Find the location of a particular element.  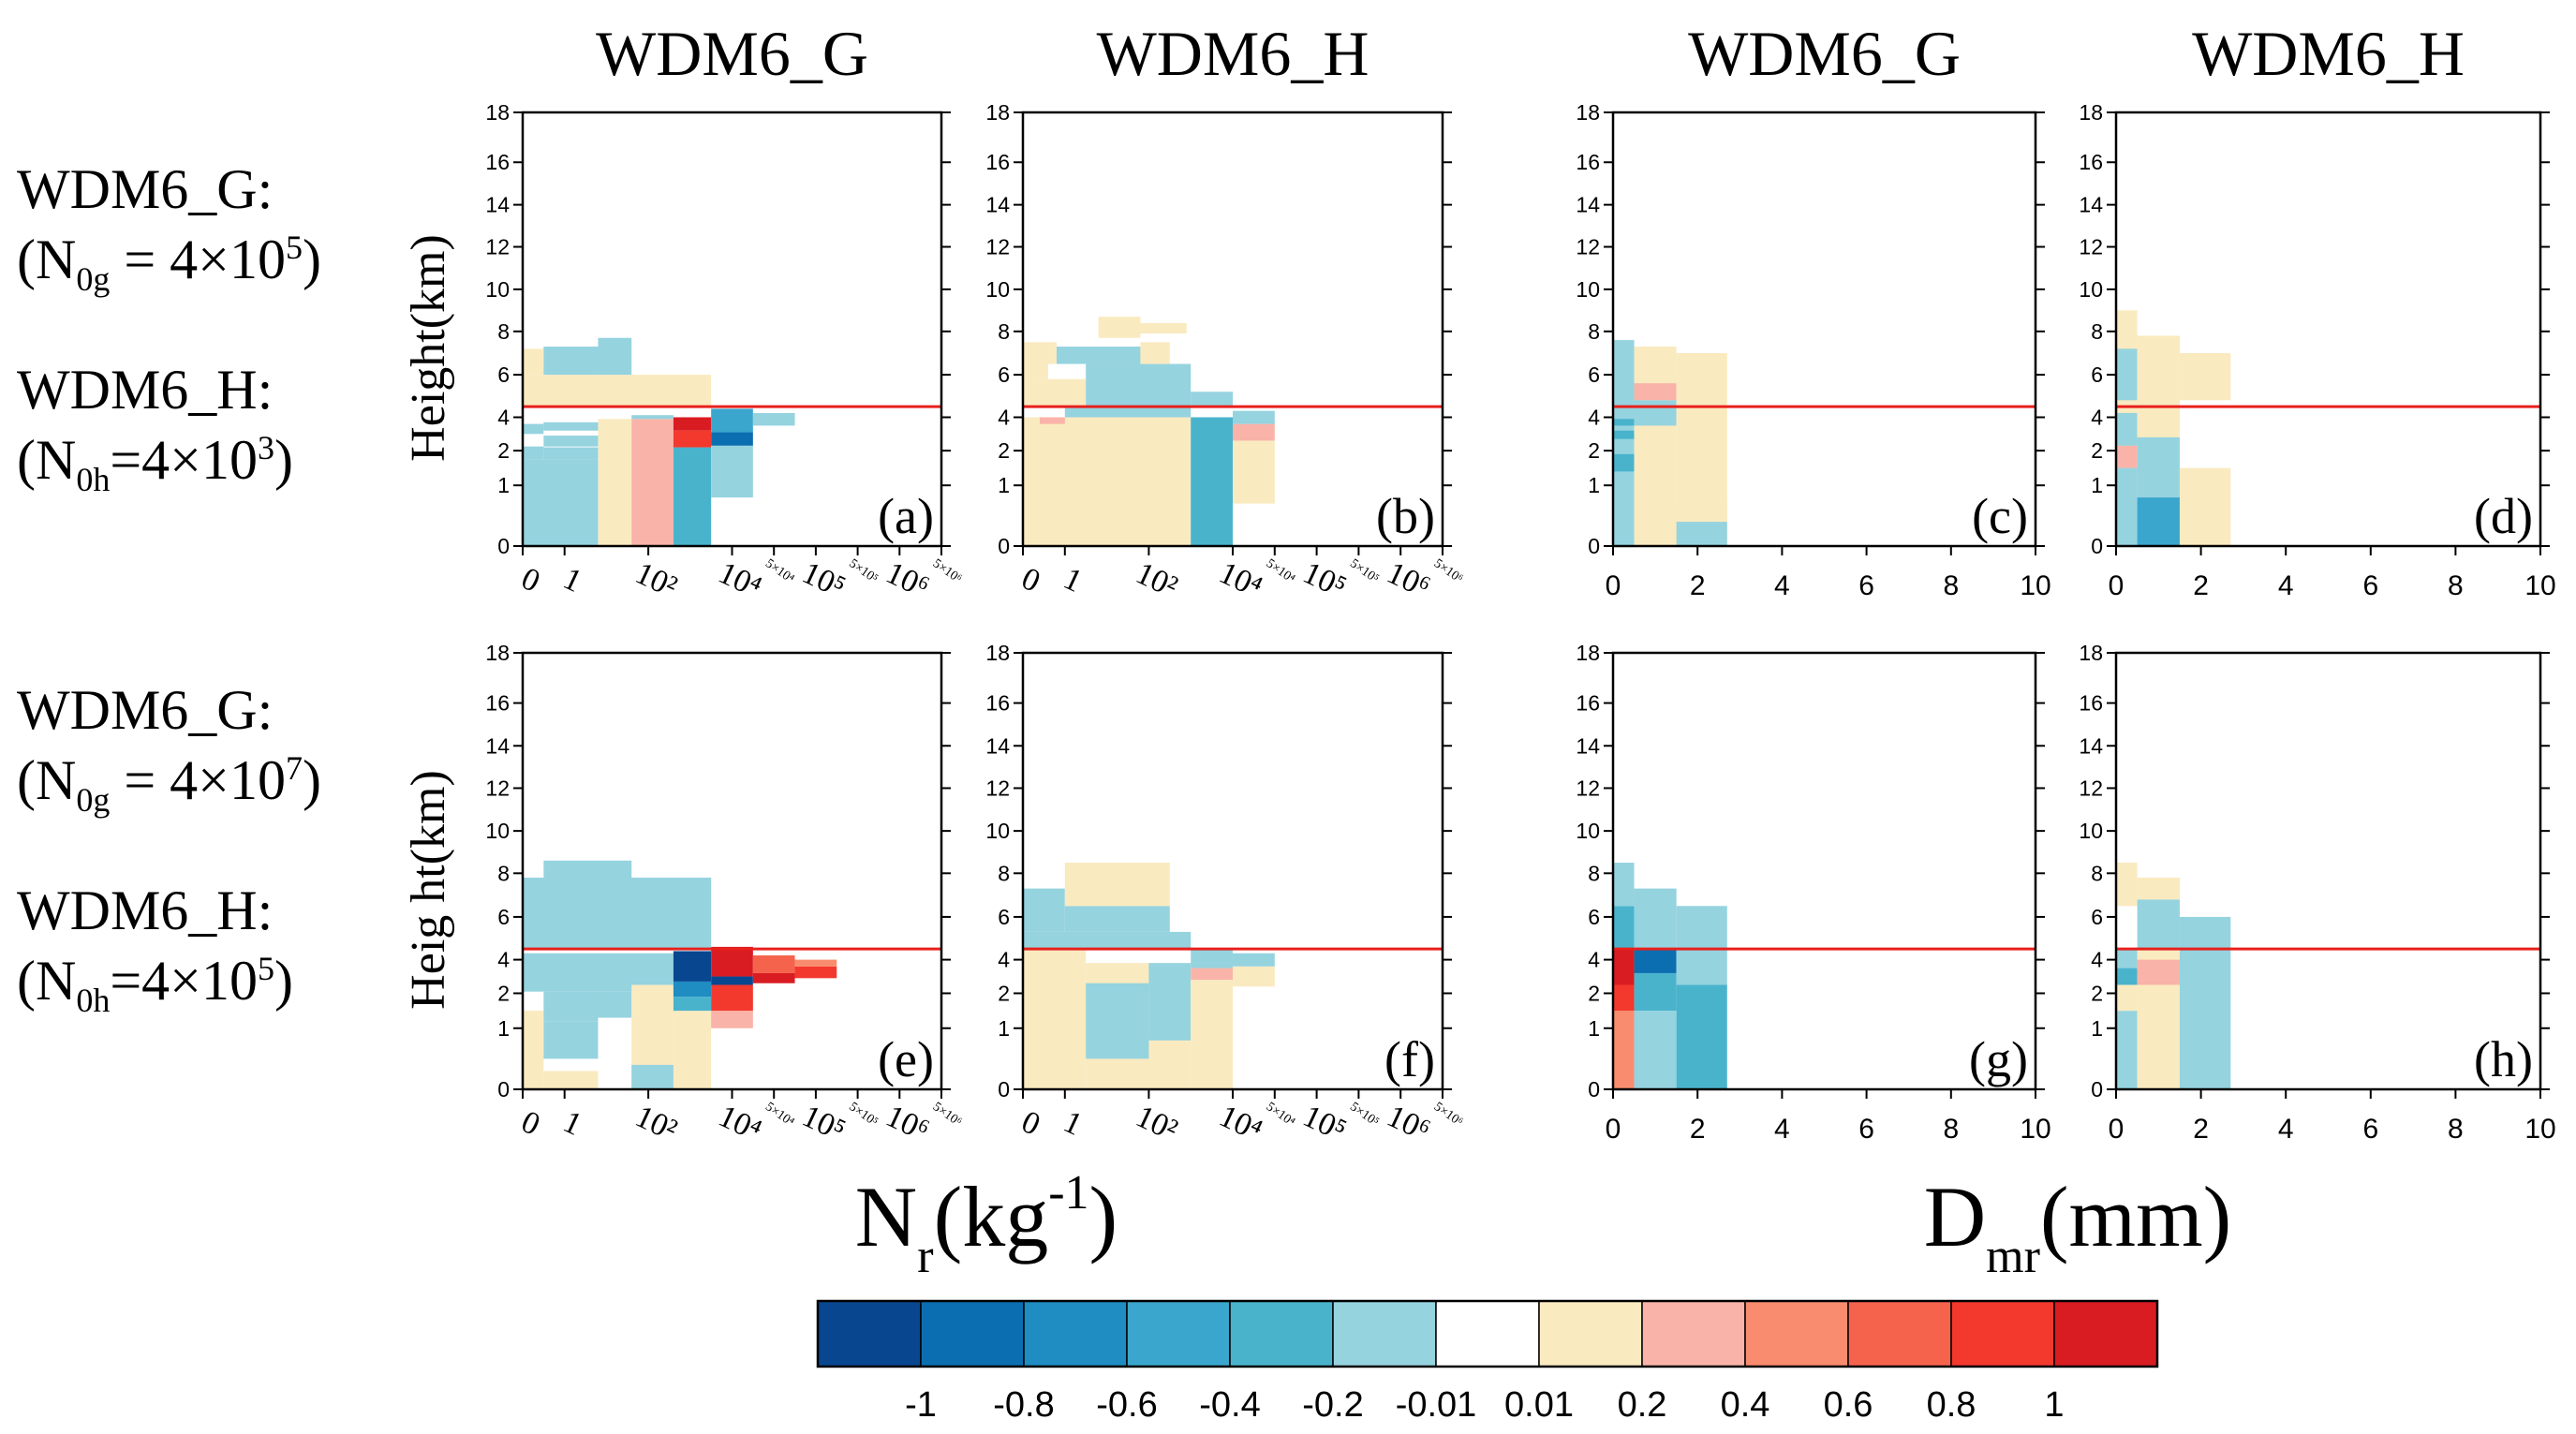

y-tick-label: 16 is located at coordinates (2091, 162).